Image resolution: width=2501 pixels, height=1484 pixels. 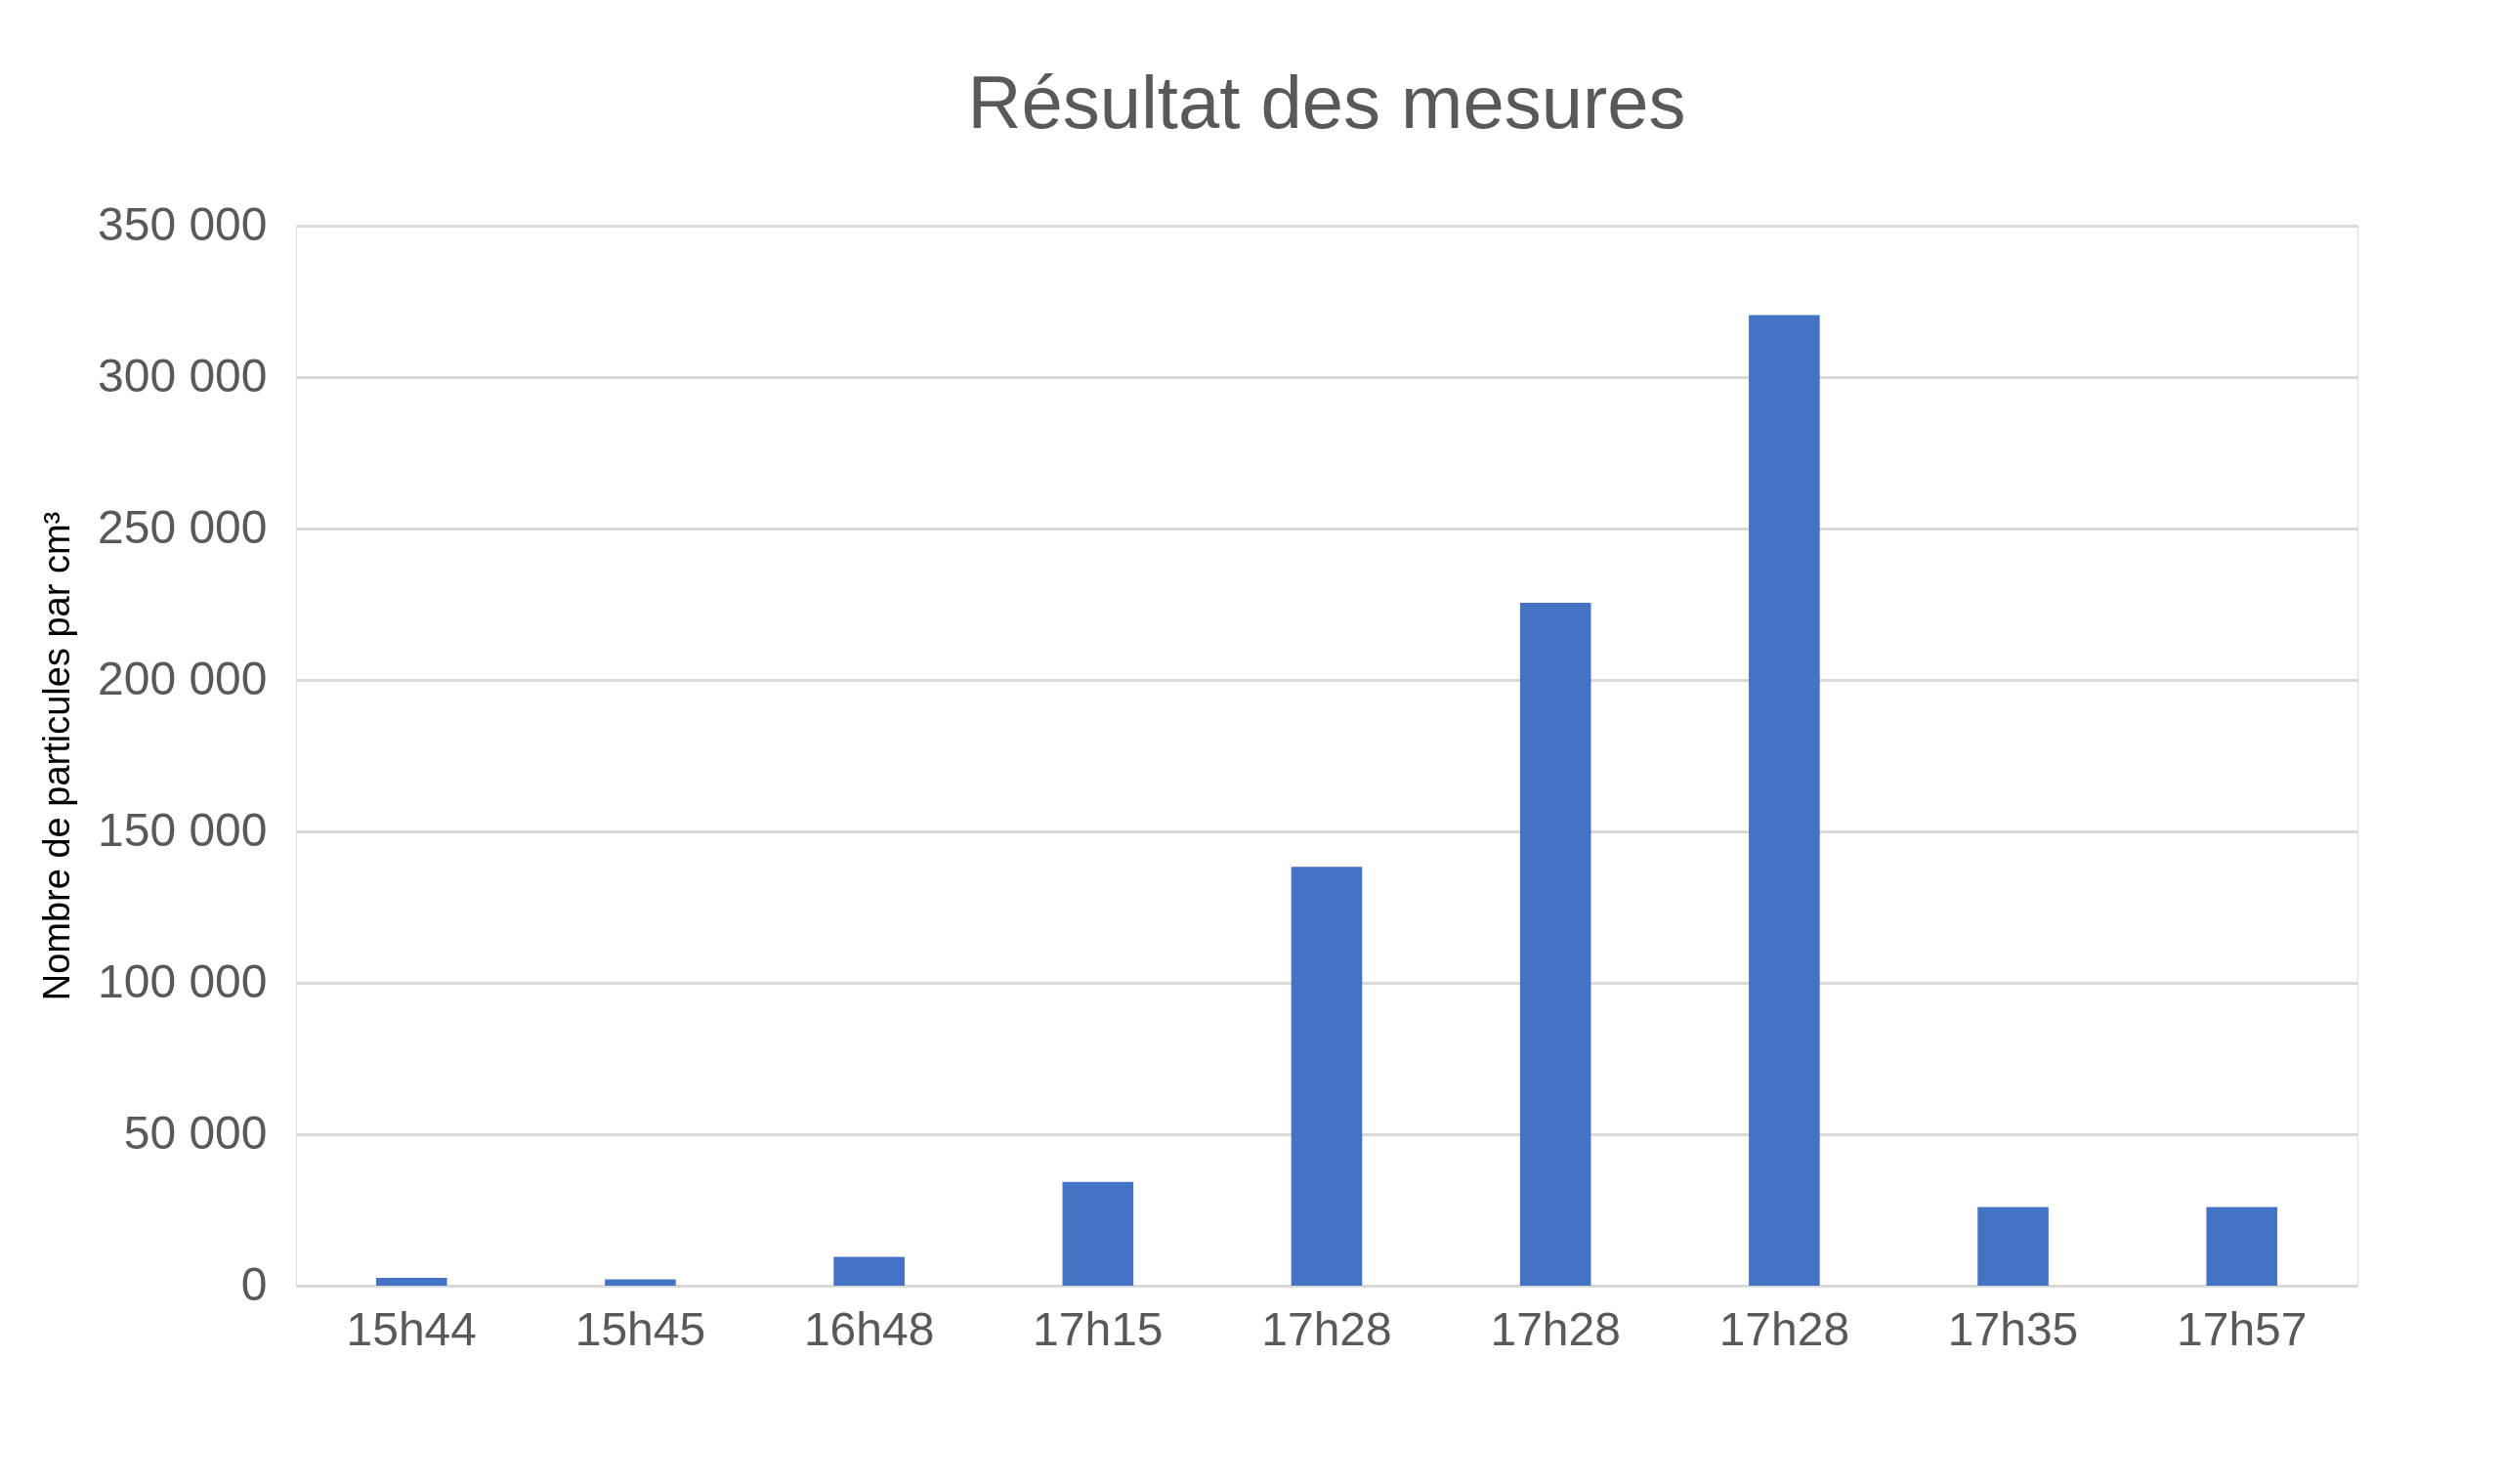 I want to click on x-tick-label: 15h45, so click(x=640, y=1328).